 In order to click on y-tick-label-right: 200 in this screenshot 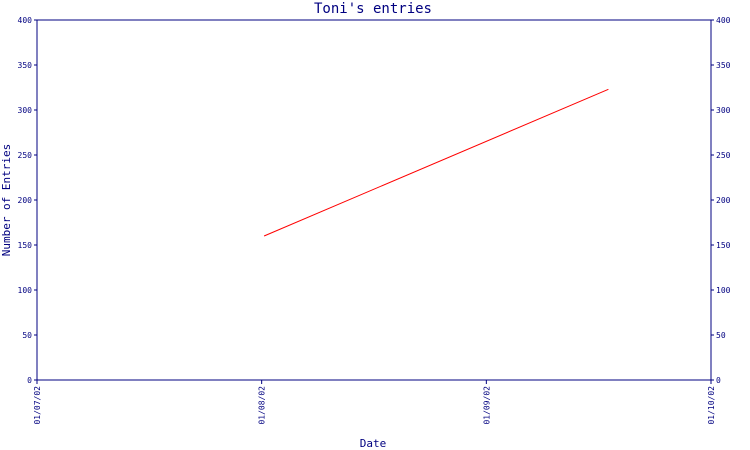, I will do `click(723, 200)`.